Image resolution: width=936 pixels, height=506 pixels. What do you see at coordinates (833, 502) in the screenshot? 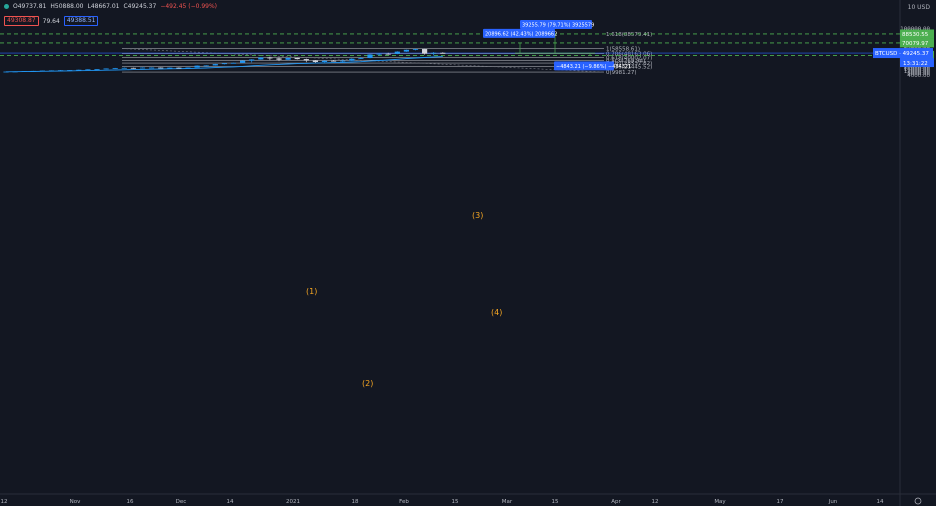
I see `x-tick-label: Jun` at bounding box center [833, 502].